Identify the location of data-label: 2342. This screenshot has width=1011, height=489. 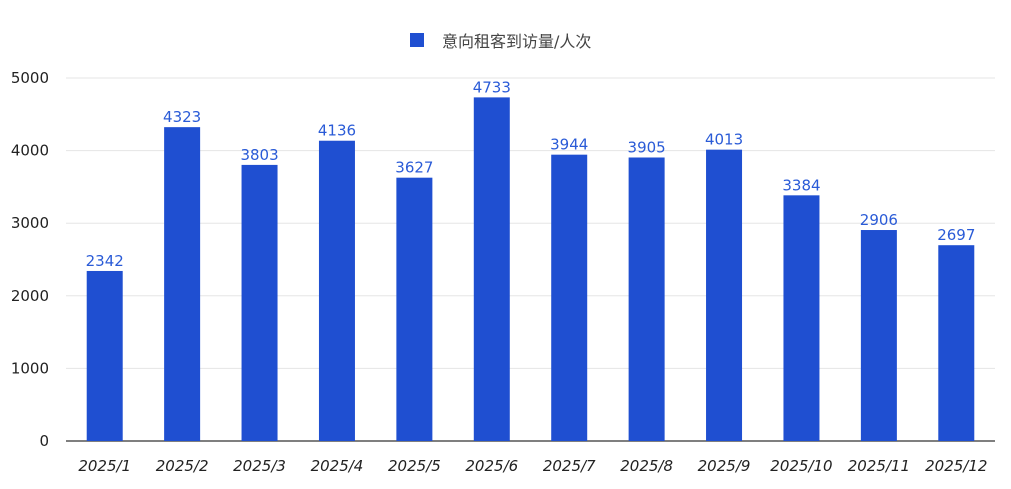
(105, 261).